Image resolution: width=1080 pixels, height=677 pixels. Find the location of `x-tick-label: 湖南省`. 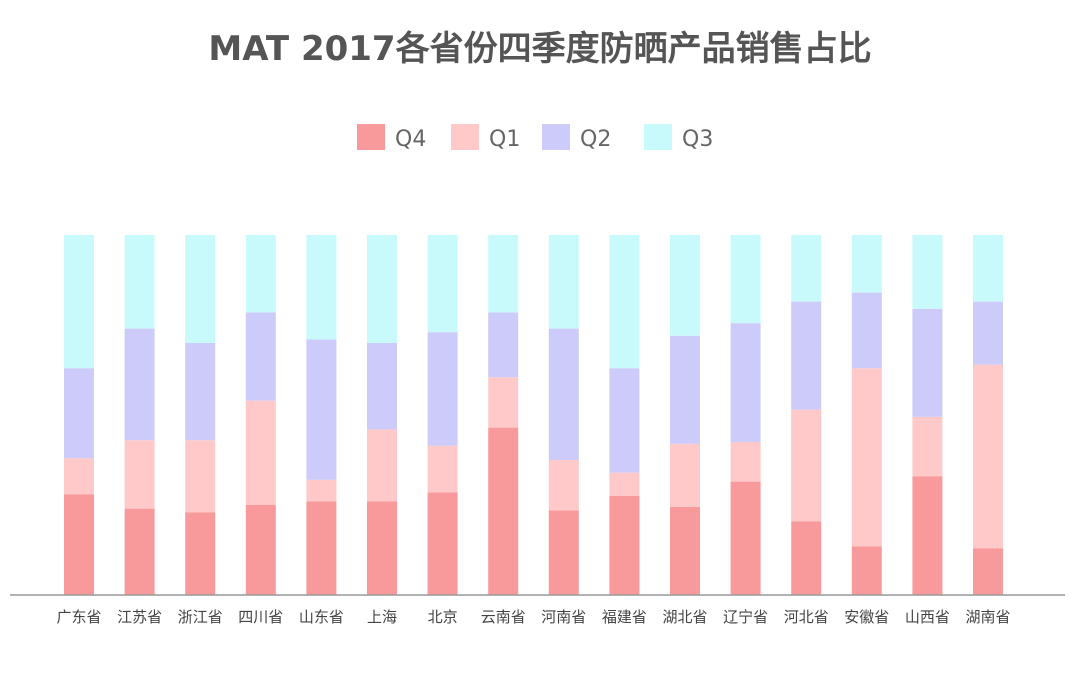

x-tick-label: 湖南省 is located at coordinates (987, 617).